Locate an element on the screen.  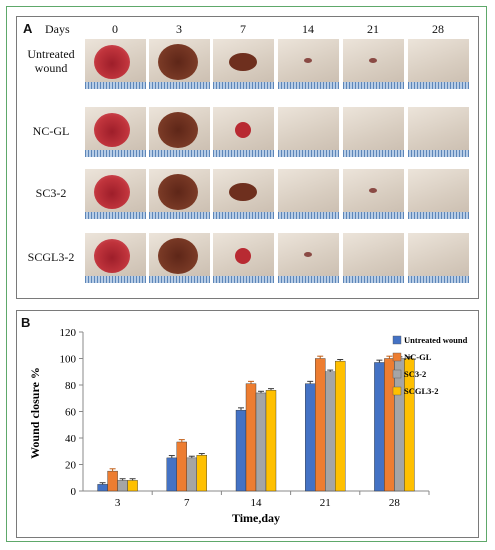
row-label: SC3-2 is located at coordinates (51, 193).